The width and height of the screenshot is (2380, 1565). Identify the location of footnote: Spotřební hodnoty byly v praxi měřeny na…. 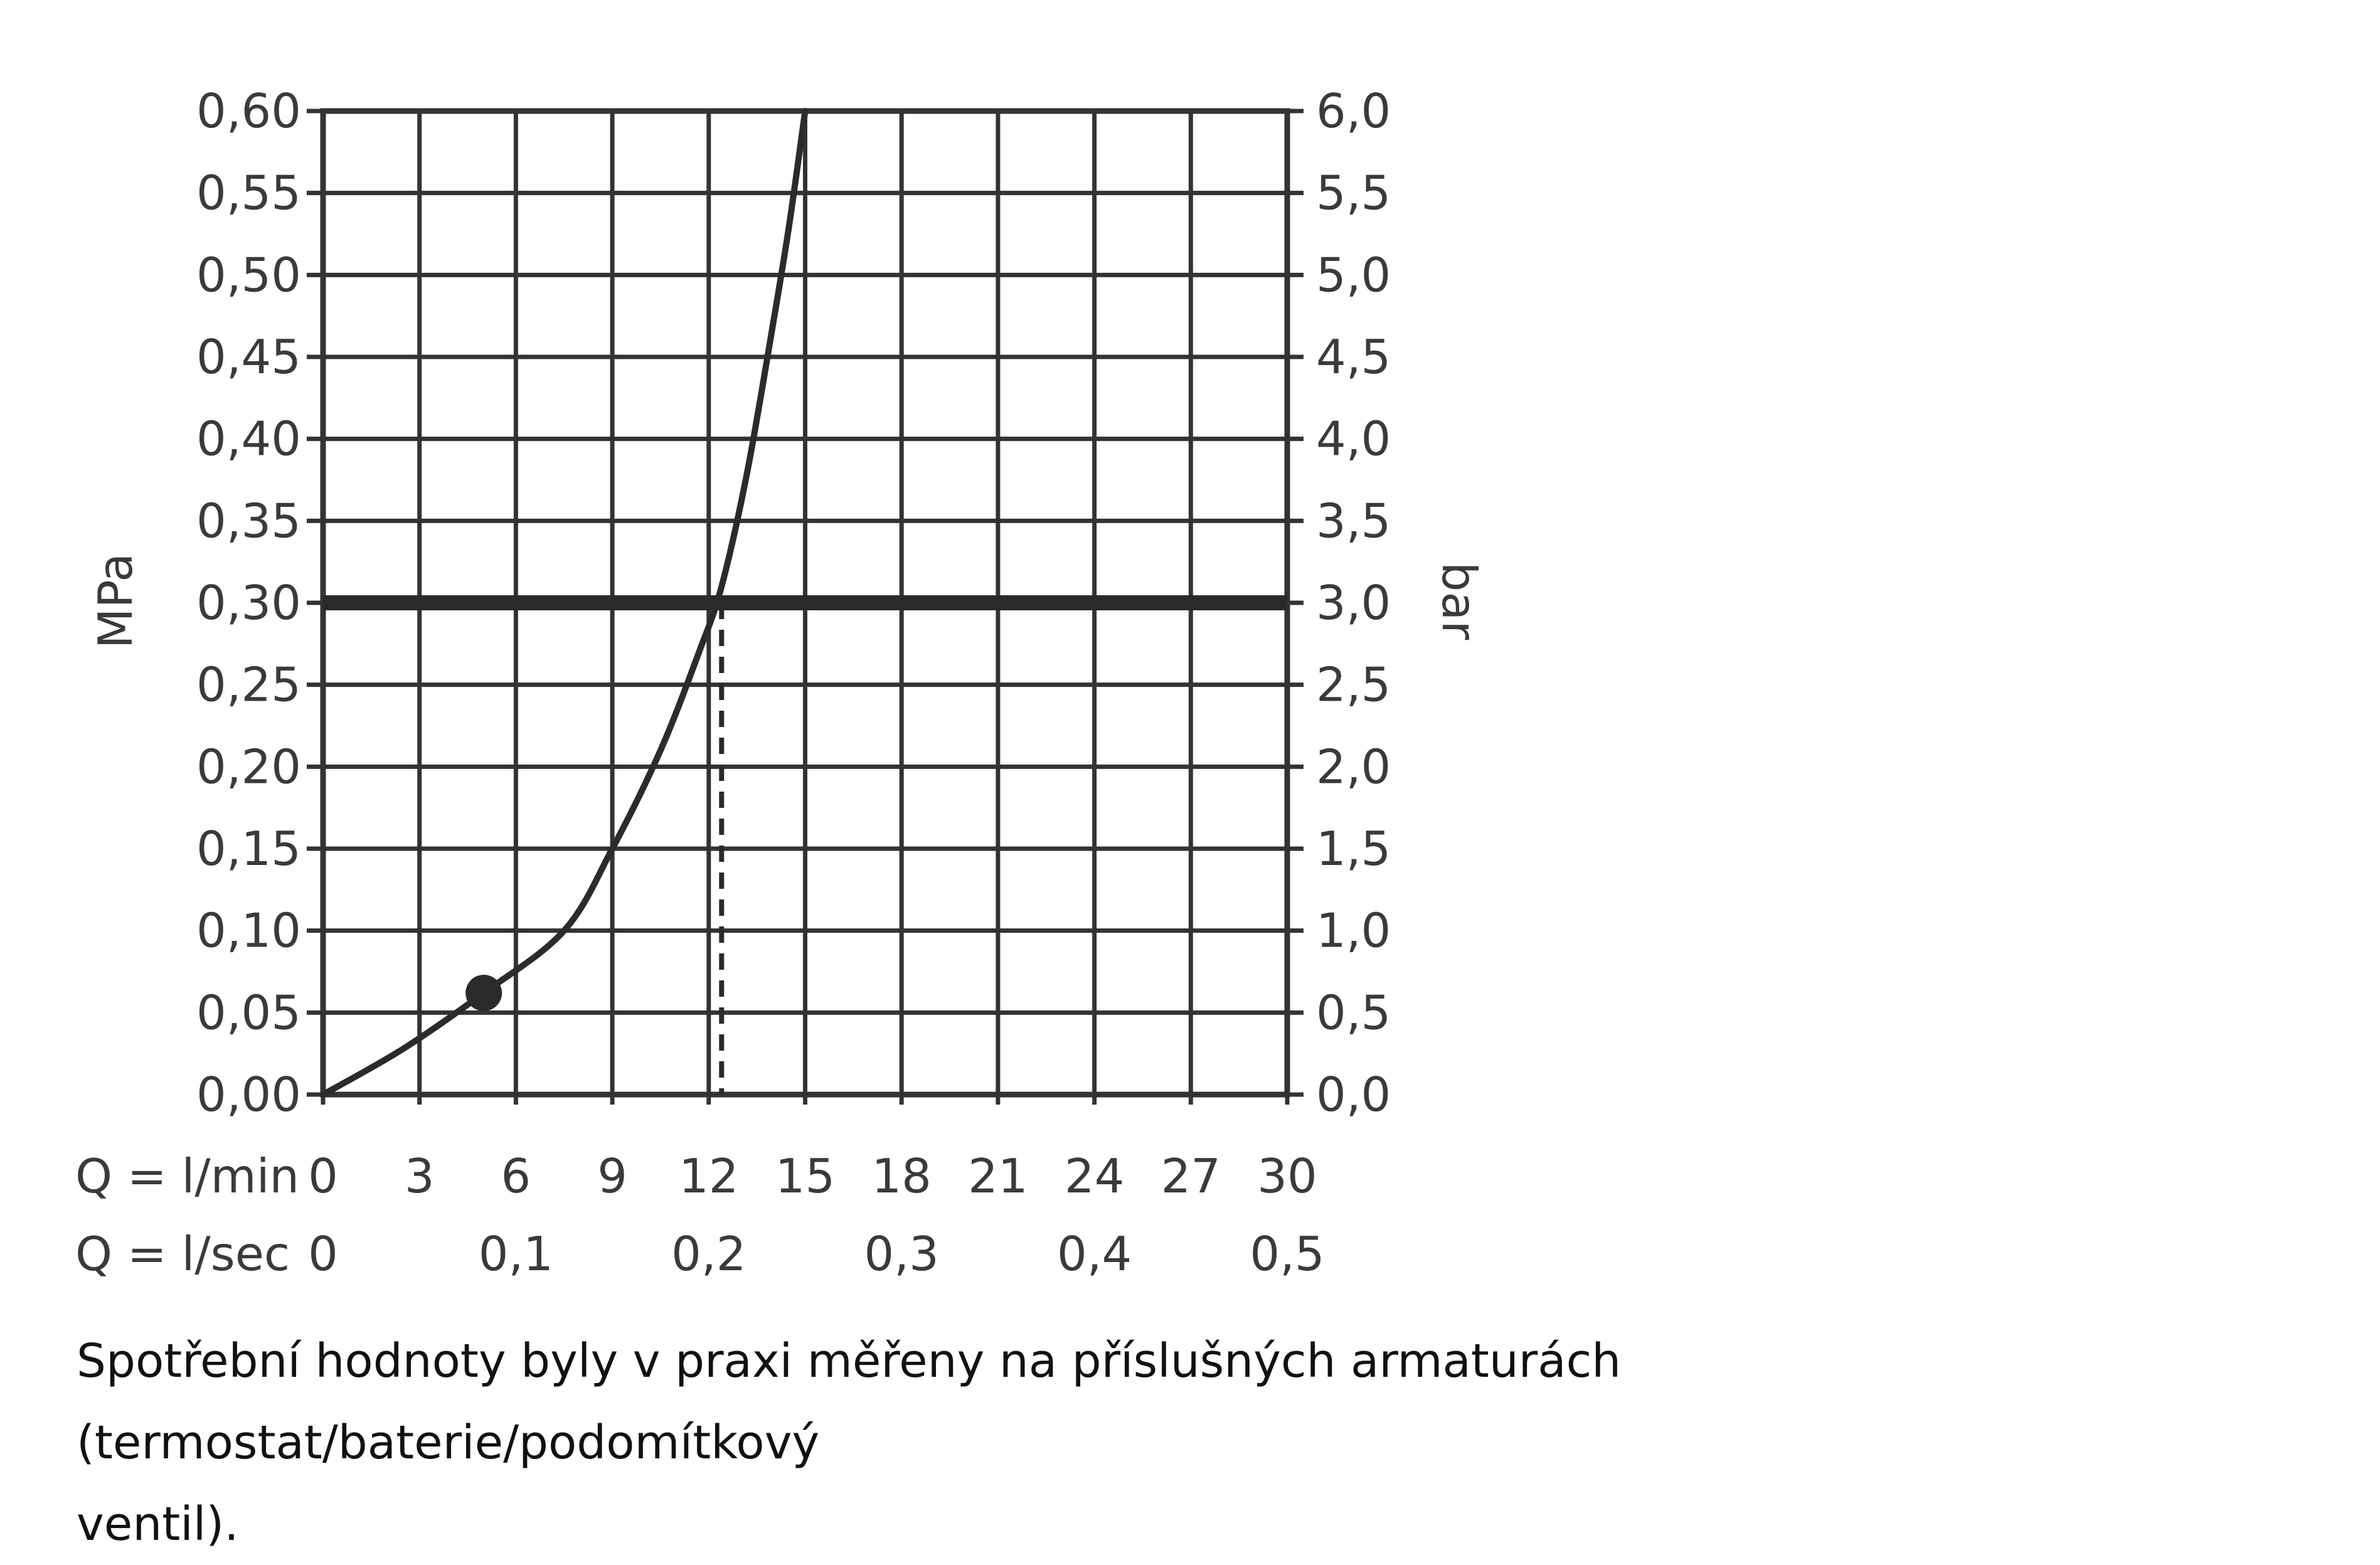
(1212, 1442).